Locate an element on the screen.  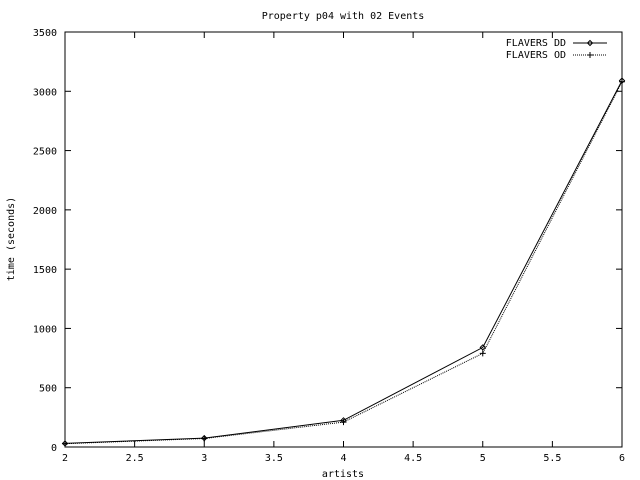
y-tick-label: 1500 is located at coordinates (45, 270).